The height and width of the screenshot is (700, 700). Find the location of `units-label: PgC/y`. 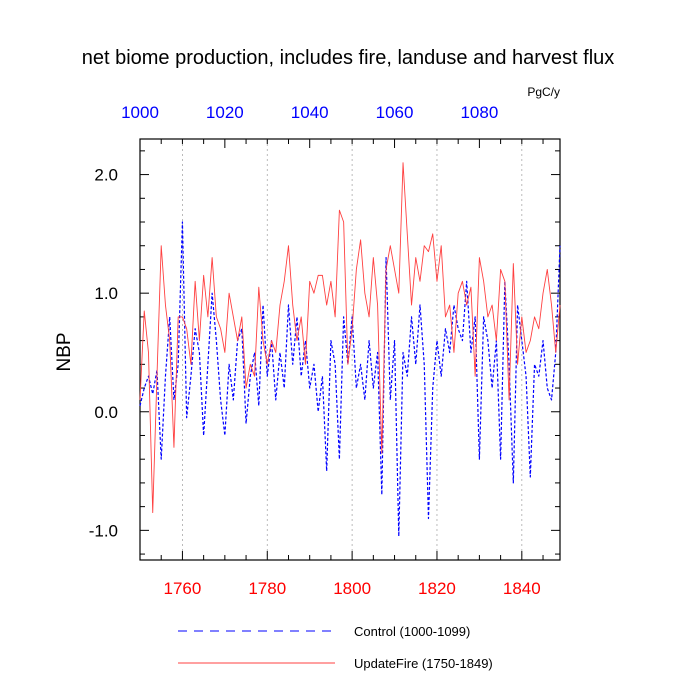

units-label: PgC/y is located at coordinates (543, 92).